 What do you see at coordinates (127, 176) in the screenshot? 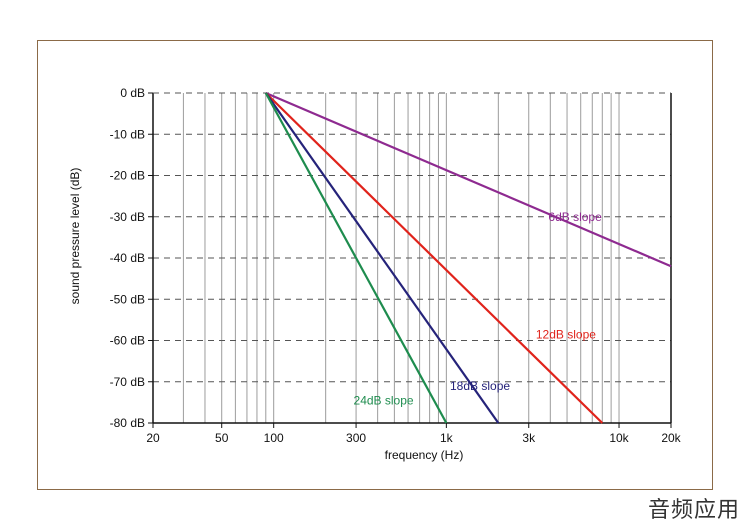
I see `y-tick-label: -20 dB` at bounding box center [127, 176].